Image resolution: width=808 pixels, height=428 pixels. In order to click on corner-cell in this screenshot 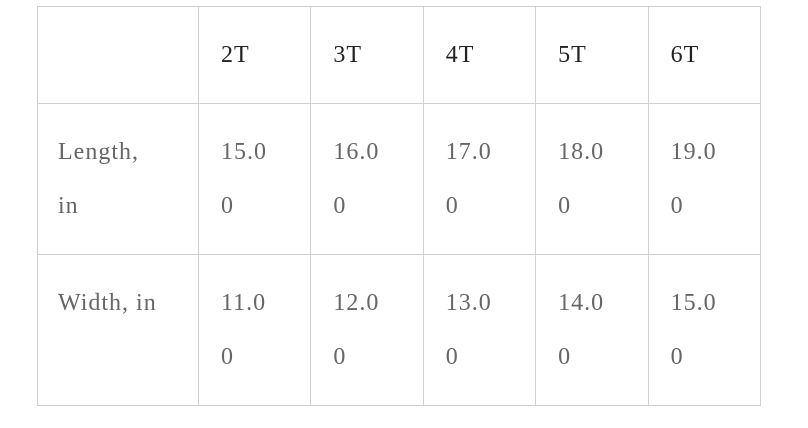, I will do `click(118, 55)`.